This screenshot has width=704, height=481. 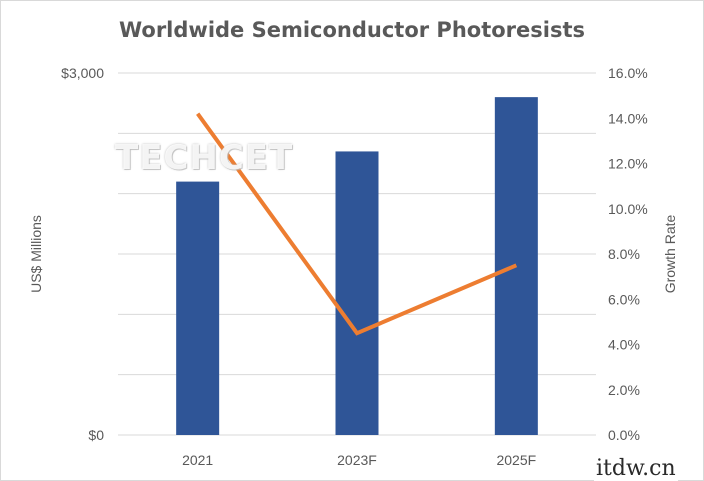 I want to click on bar-2021, so click(x=198, y=308).